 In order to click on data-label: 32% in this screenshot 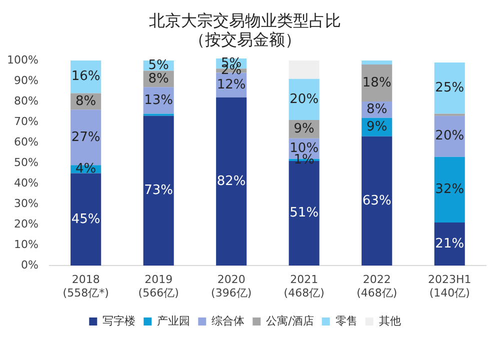, I will do `click(449, 190)`.